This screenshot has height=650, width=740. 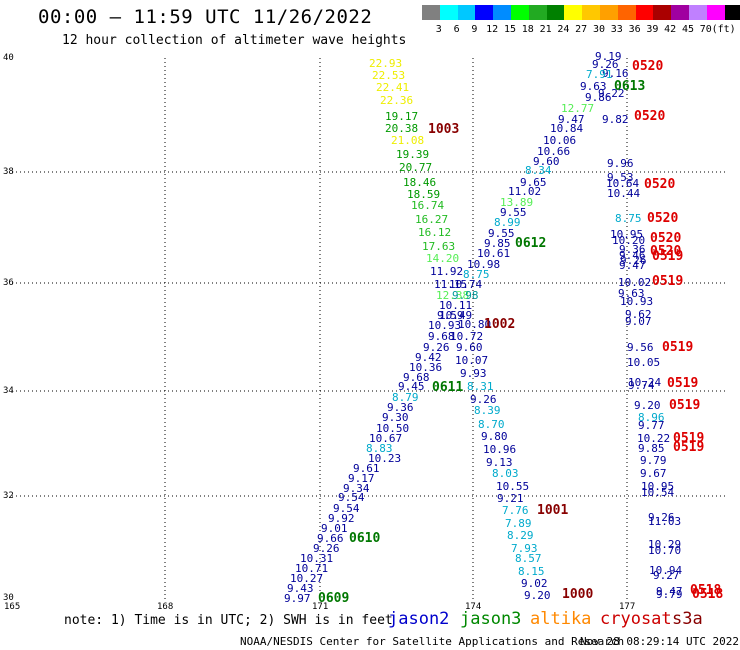 What do you see at coordinates (420, 182) in the screenshot?
I see `swh-value: 18.46` at bounding box center [420, 182].